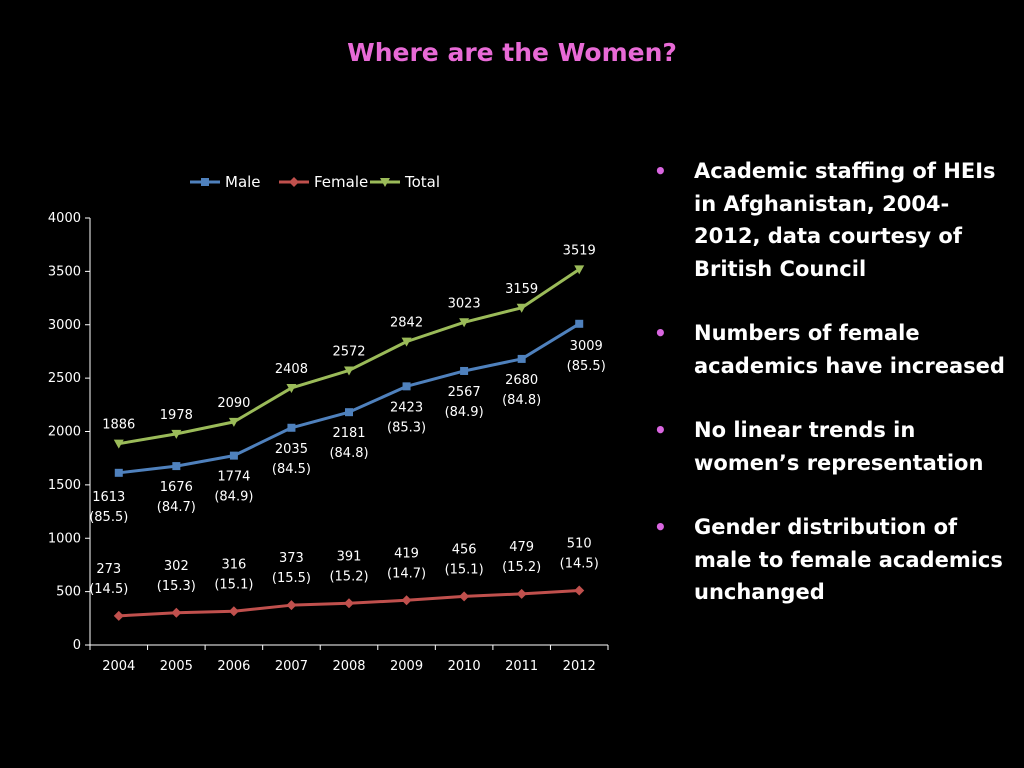  What do you see at coordinates (406, 407) in the screenshot?
I see `male-data-label: 2423` at bounding box center [406, 407].